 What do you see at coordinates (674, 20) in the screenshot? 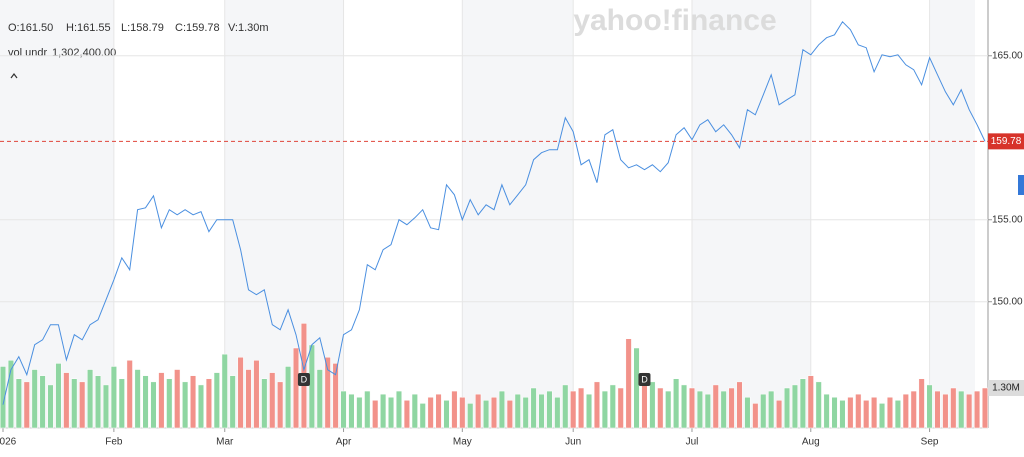
I see `watermark: yahoo!finance` at bounding box center [674, 20].